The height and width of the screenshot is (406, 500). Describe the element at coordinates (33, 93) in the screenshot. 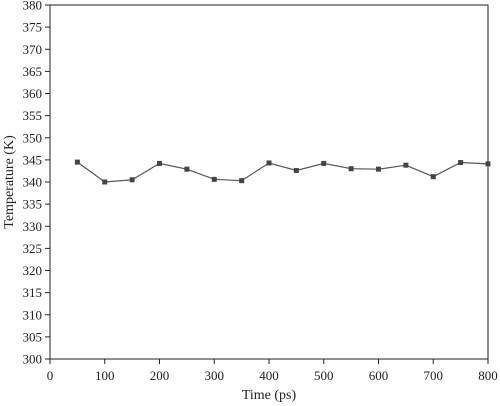

I see `y-tick-label: 360` at that location.